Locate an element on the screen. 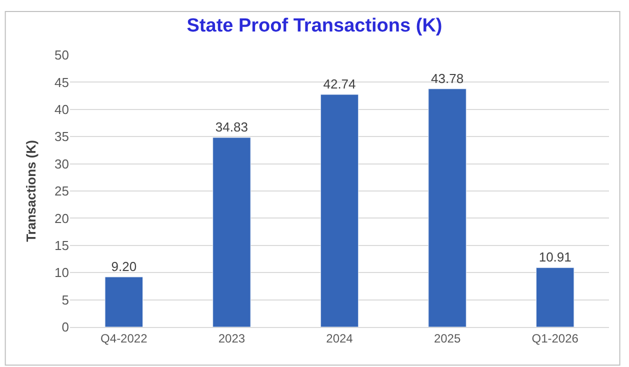 This screenshot has width=629, height=367. x-tick-label: 2025 is located at coordinates (447, 338).